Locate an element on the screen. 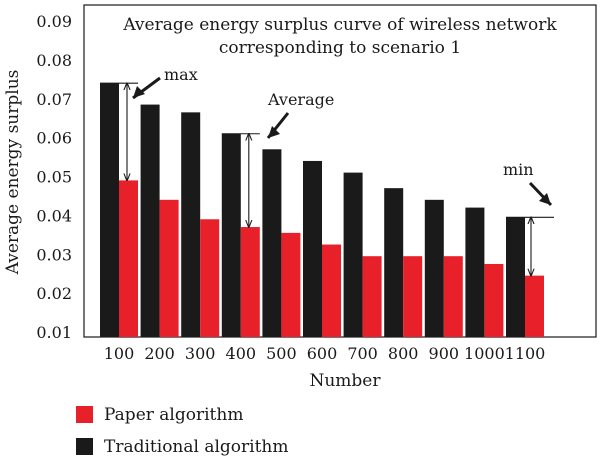 Image resolution: width=600 pixels, height=465 pixels. legend-label-traditional: Traditional algorithm is located at coordinates (196, 447).